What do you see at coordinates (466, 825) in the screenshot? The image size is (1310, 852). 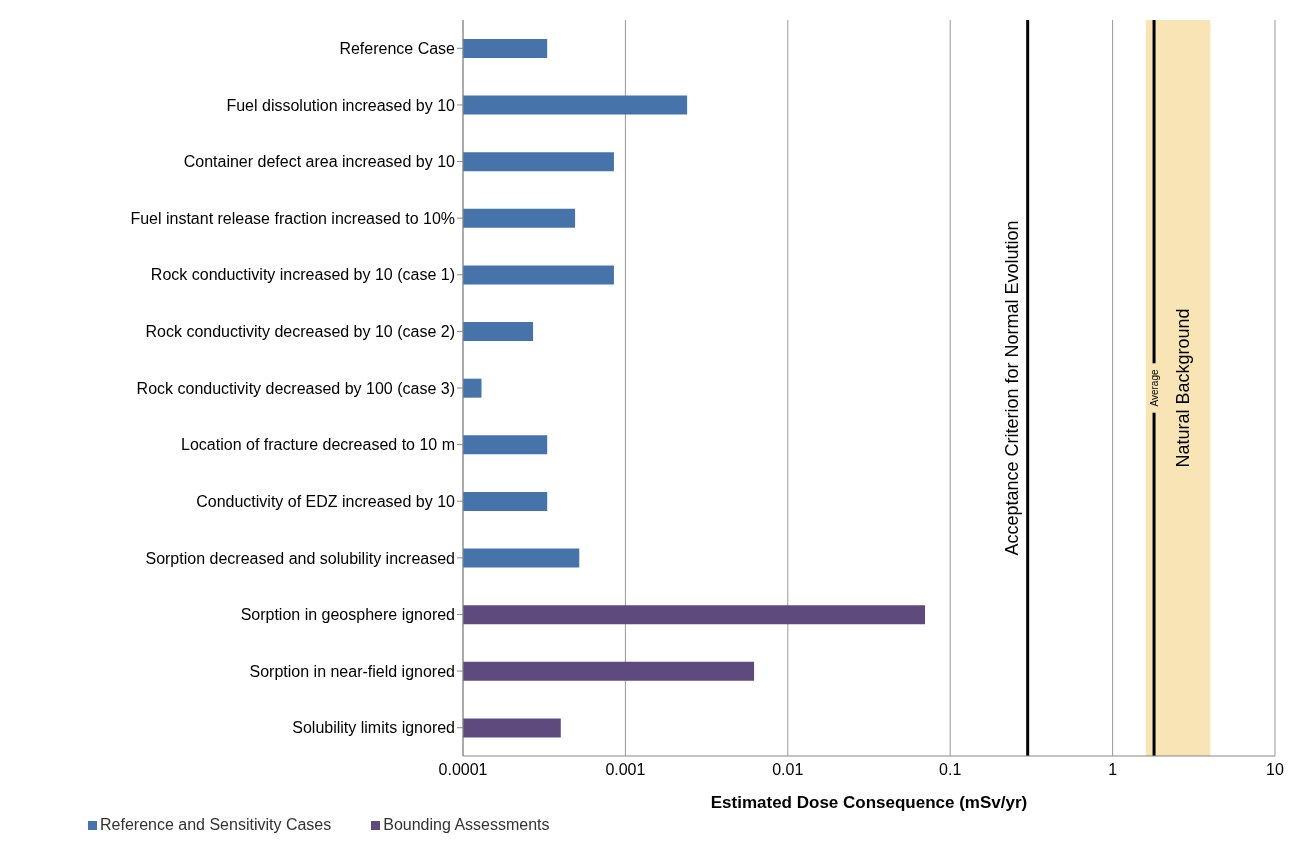 I see `legend-label: Bounding Assessments` at bounding box center [466, 825].